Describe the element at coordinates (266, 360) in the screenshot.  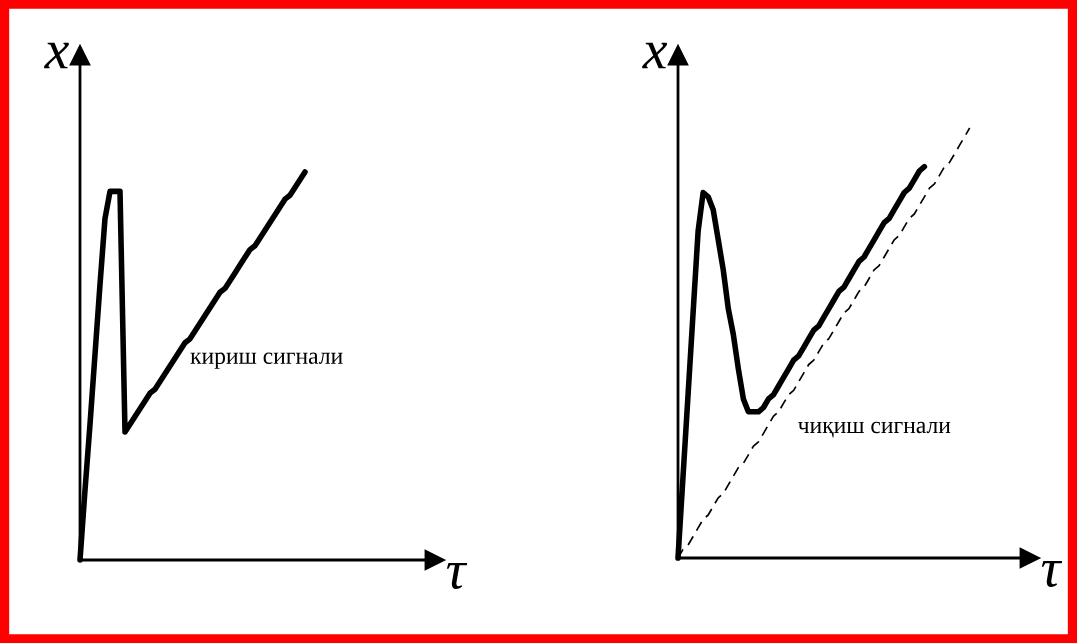
I see `series-label: кириш сигнали` at that location.